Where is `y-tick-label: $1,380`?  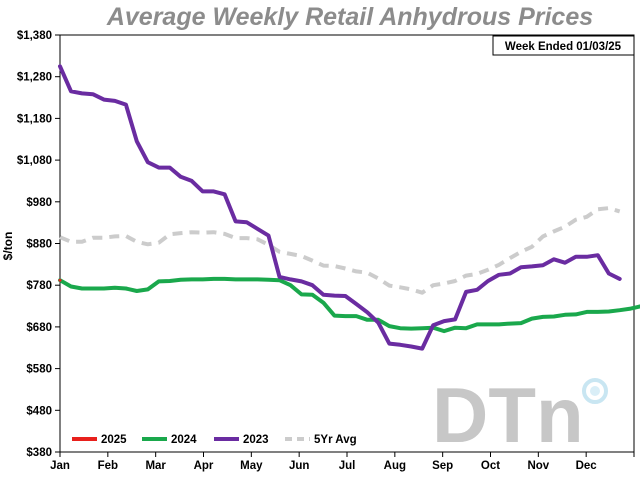
y-tick-label: $1,380 is located at coordinates (34, 36).